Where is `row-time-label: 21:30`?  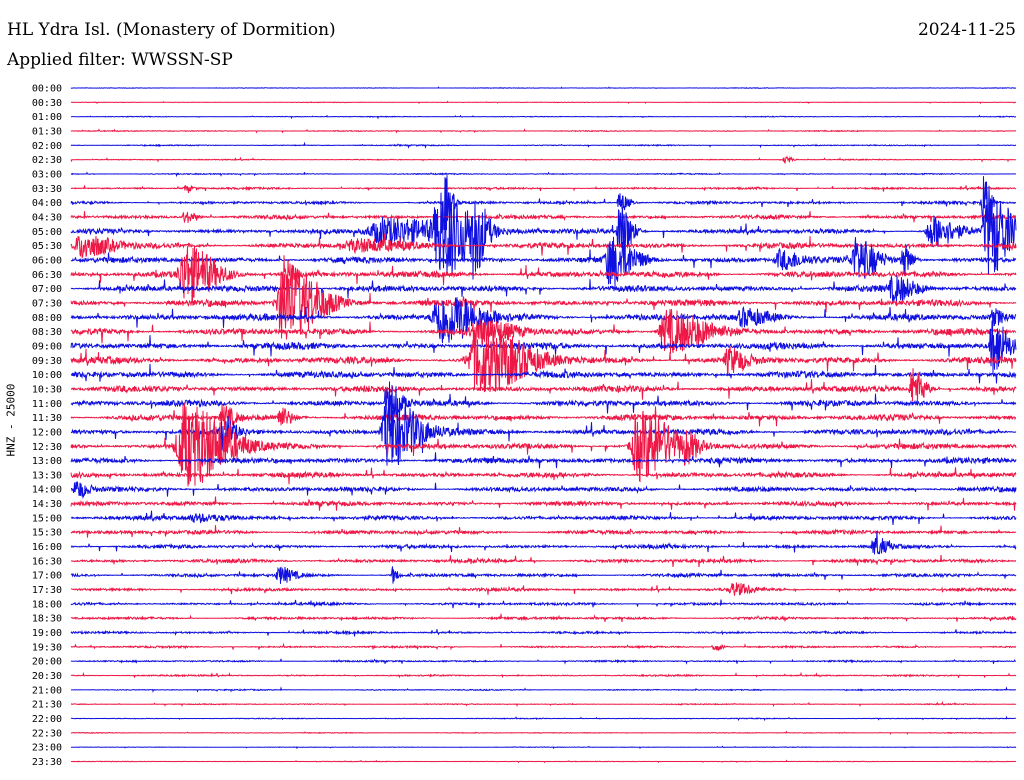
row-time-label: 21:30 is located at coordinates (47, 705).